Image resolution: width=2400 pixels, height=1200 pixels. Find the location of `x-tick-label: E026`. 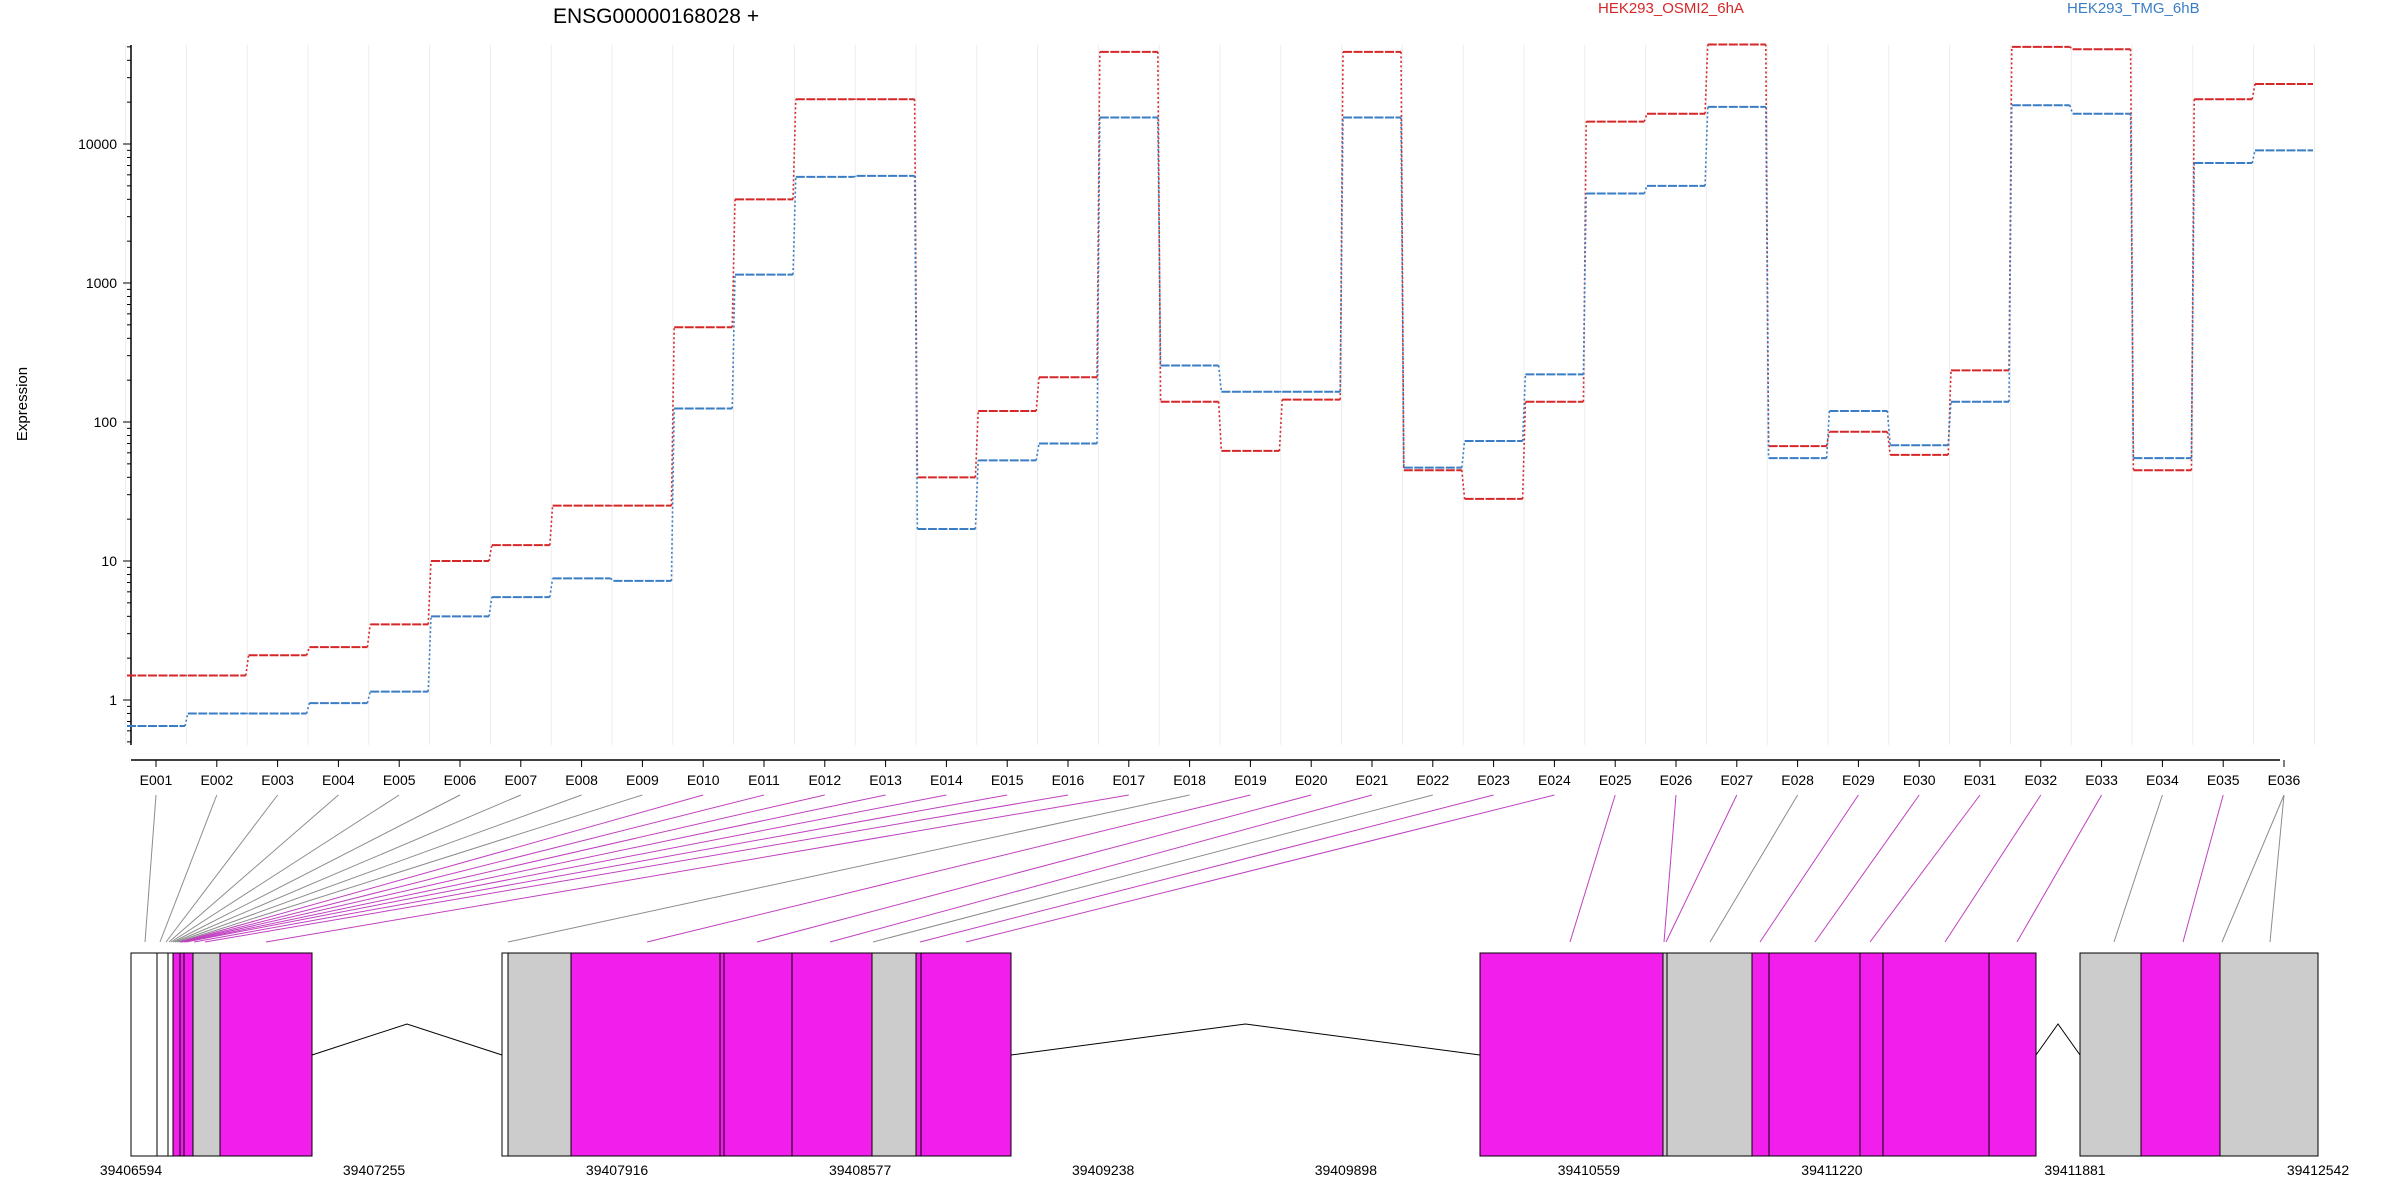

x-tick-label: E026 is located at coordinates (1676, 780).